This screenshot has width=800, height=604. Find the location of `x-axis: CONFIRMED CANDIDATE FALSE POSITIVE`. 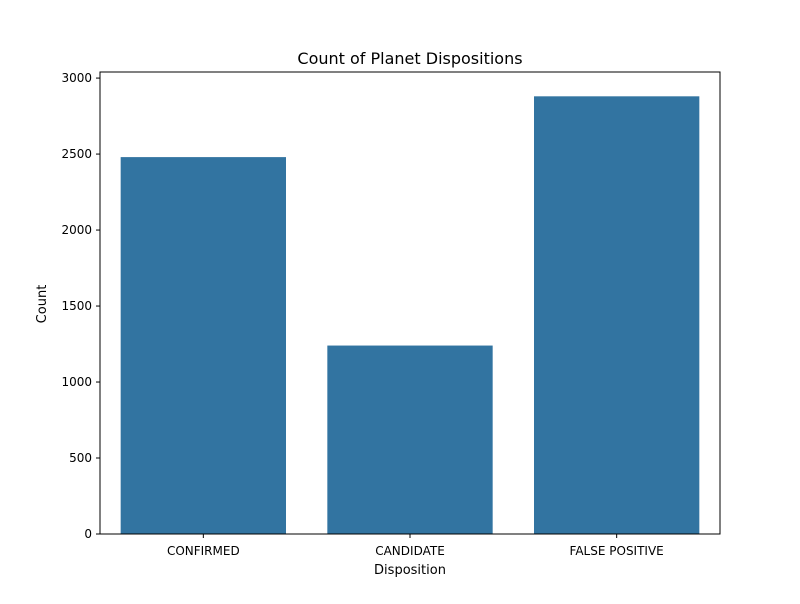

x-axis: CONFIRMED CANDIDATE FALSE POSITIVE is located at coordinates (415, 546).